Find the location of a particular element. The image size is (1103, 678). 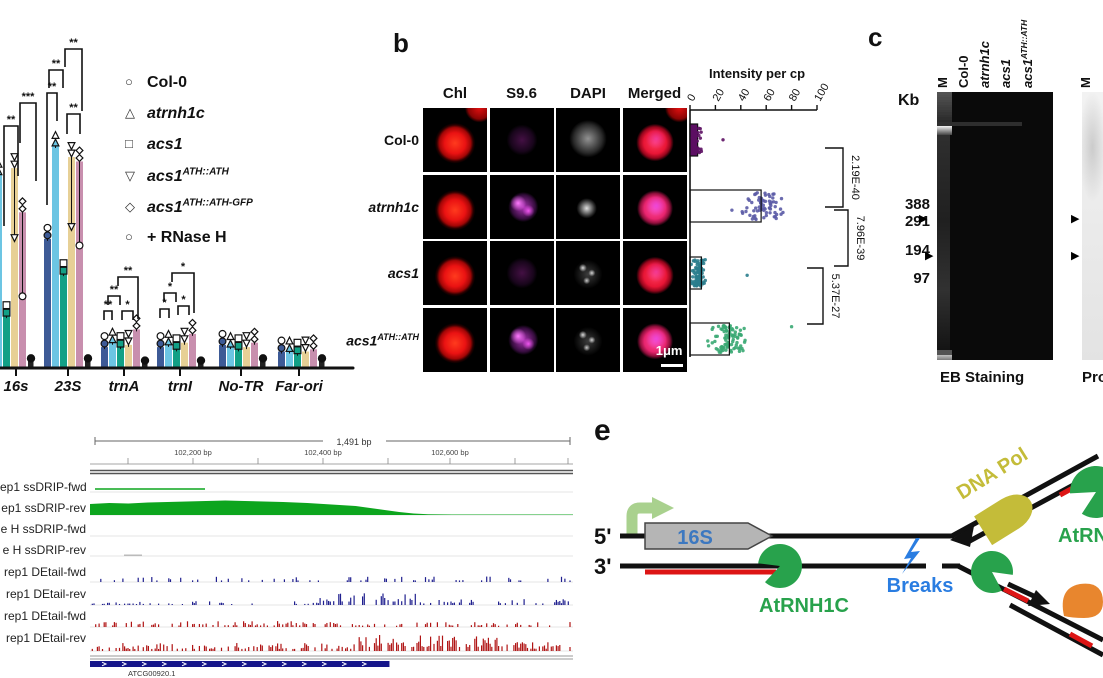

rnh1c-label: AtRNH1C is located at coordinates (804, 606).